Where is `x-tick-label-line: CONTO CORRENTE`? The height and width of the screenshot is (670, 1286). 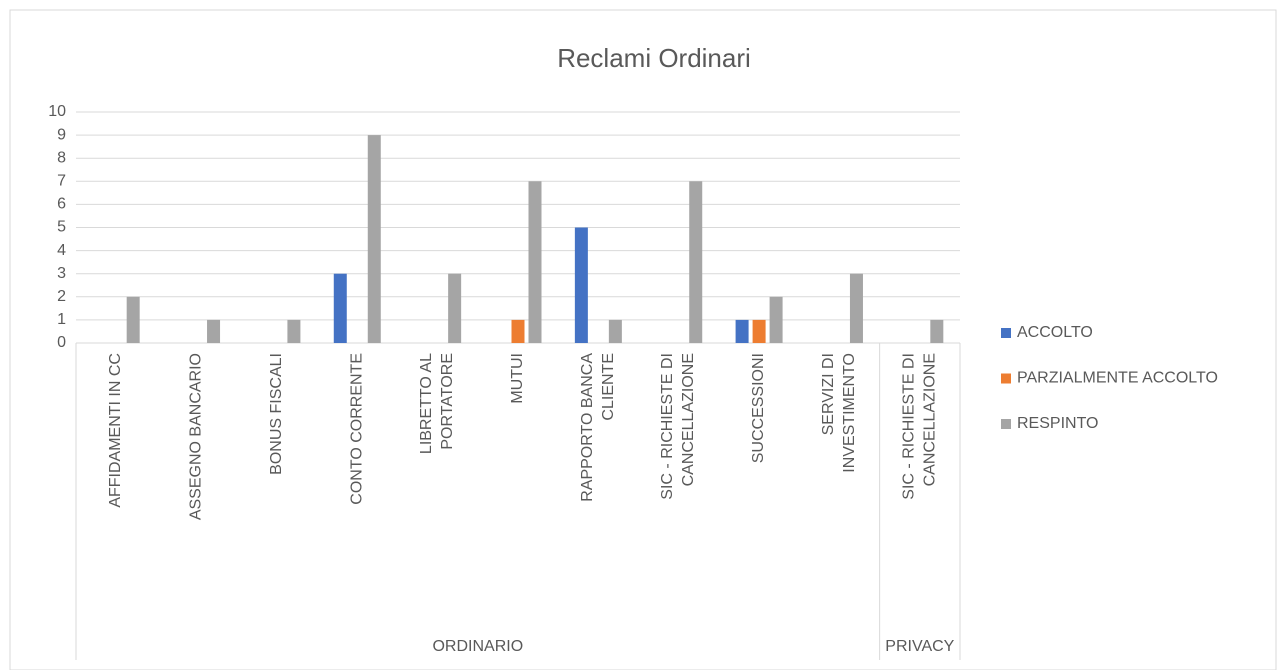 x-tick-label-line: CONTO CORRENTE is located at coordinates (356, 429).